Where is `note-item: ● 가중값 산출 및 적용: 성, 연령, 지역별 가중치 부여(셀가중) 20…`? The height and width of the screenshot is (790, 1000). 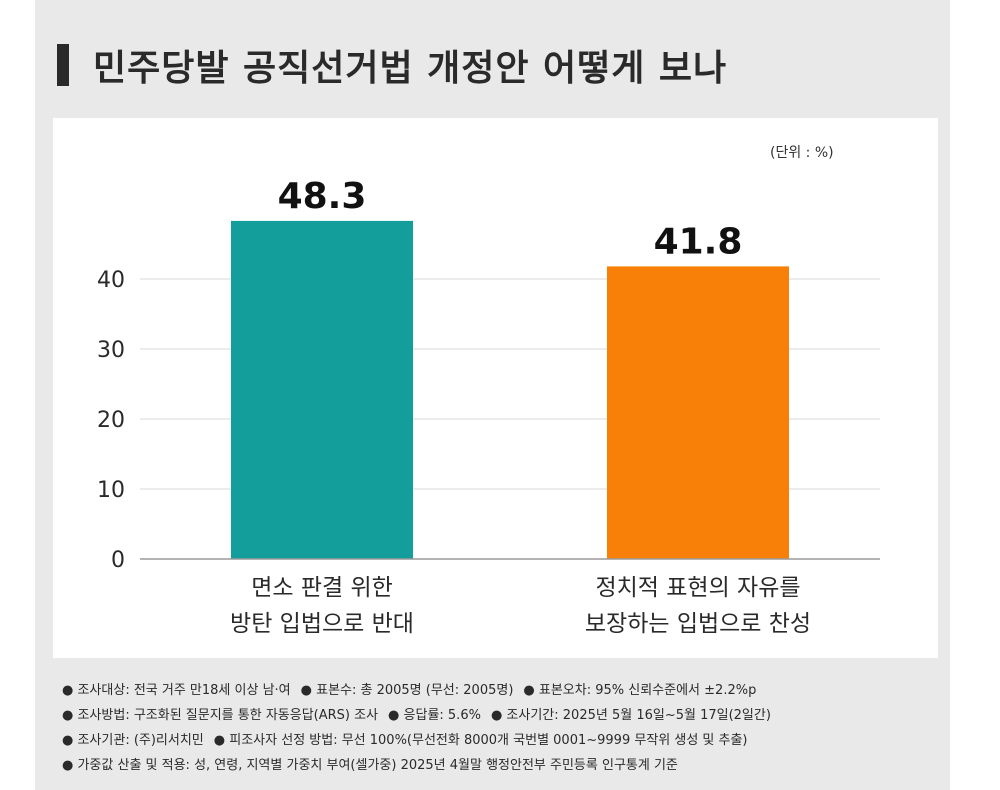
note-item: ● 가중값 산출 및 적용: 성, 연령, 지역별 가중치 부여(셀가중) 20… is located at coordinates (370, 765).